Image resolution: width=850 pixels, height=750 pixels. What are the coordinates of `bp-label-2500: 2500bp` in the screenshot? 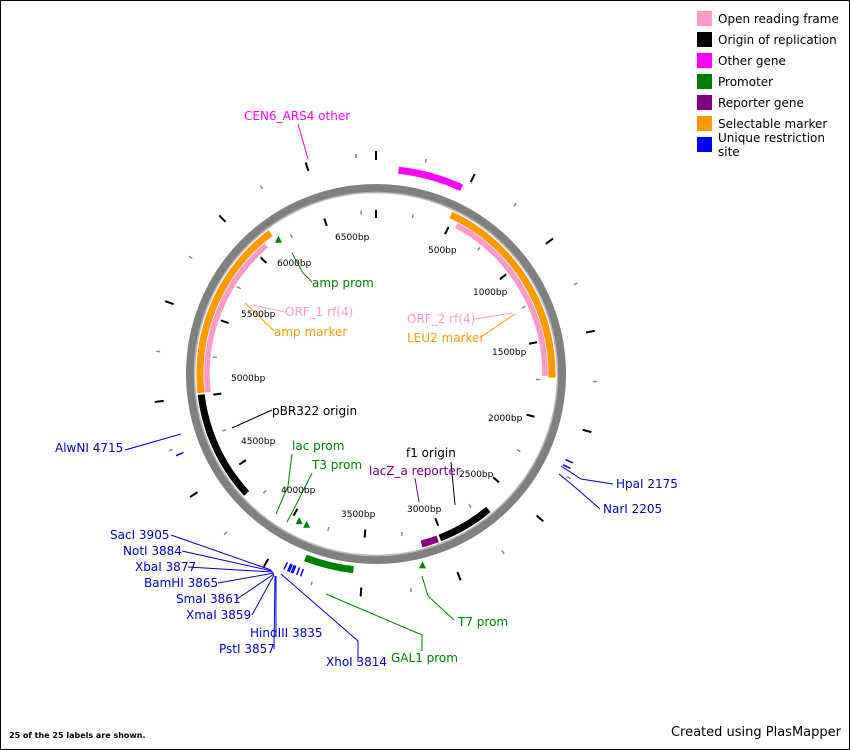 It's located at (476, 475).